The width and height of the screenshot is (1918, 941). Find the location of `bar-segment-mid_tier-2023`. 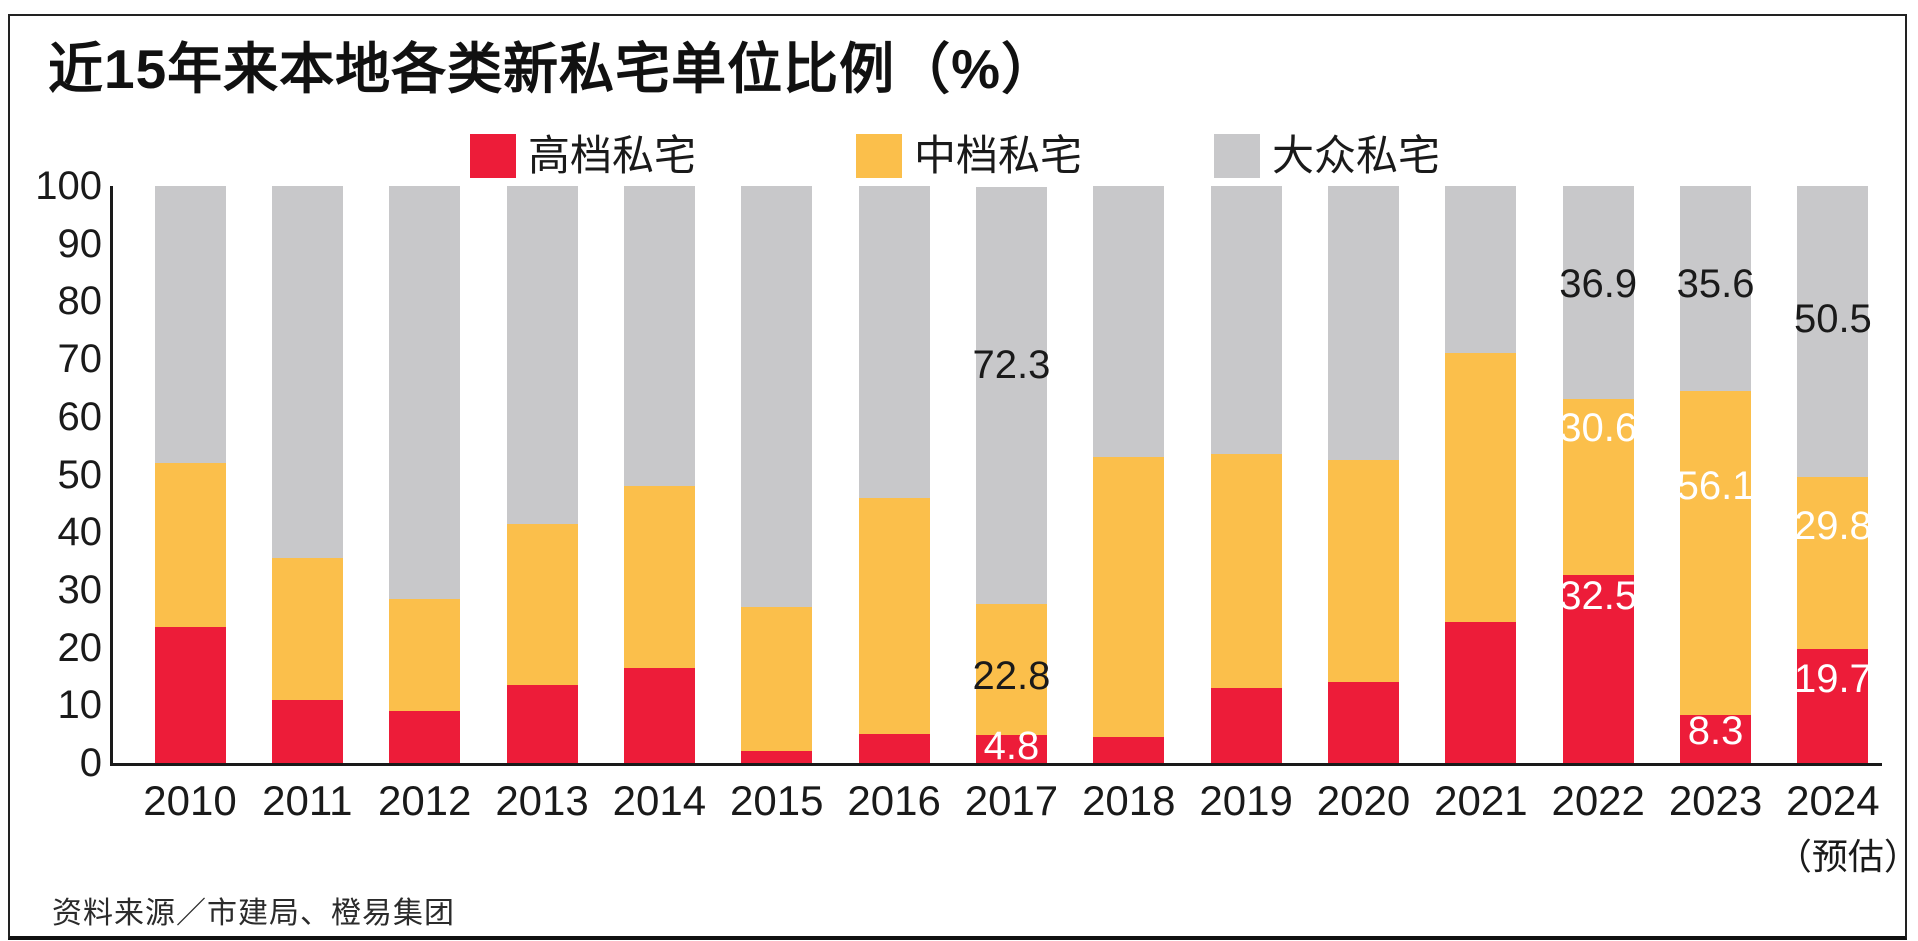

bar-segment-mid_tier-2023 is located at coordinates (1716, 553).